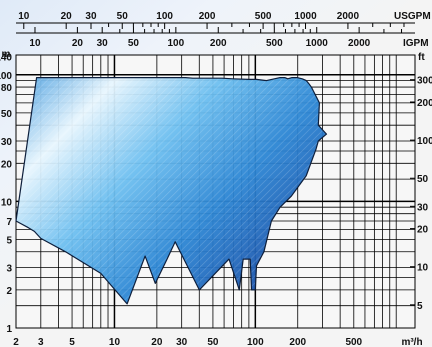 The image size is (432, 347). What do you see at coordinates (157, 342) in the screenshot?
I see `x-tick-label: 20` at bounding box center [157, 342].